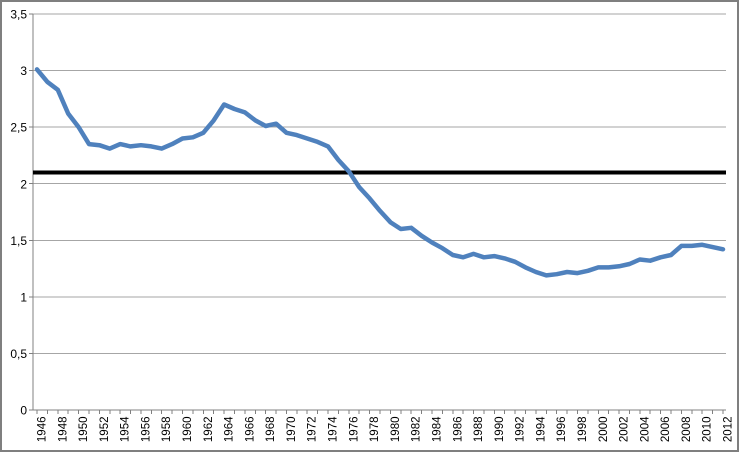  Describe the element at coordinates (84, 430) in the screenshot. I see `x-axis-tick-label: 1950` at that location.